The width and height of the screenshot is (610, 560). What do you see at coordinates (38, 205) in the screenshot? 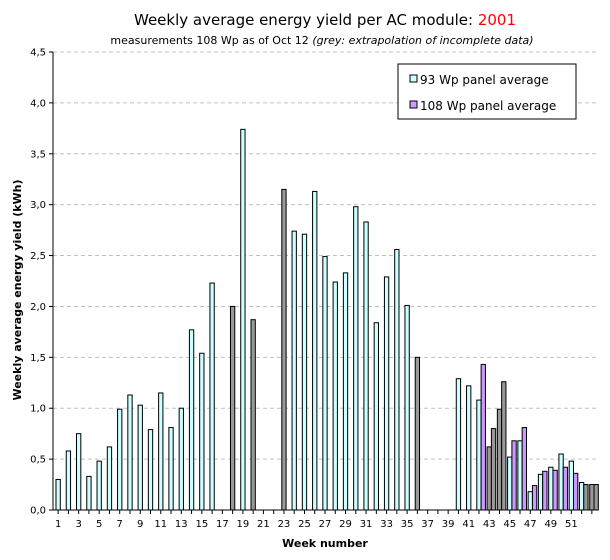
I see `y-tick-label: 3,0` at bounding box center [38, 205].